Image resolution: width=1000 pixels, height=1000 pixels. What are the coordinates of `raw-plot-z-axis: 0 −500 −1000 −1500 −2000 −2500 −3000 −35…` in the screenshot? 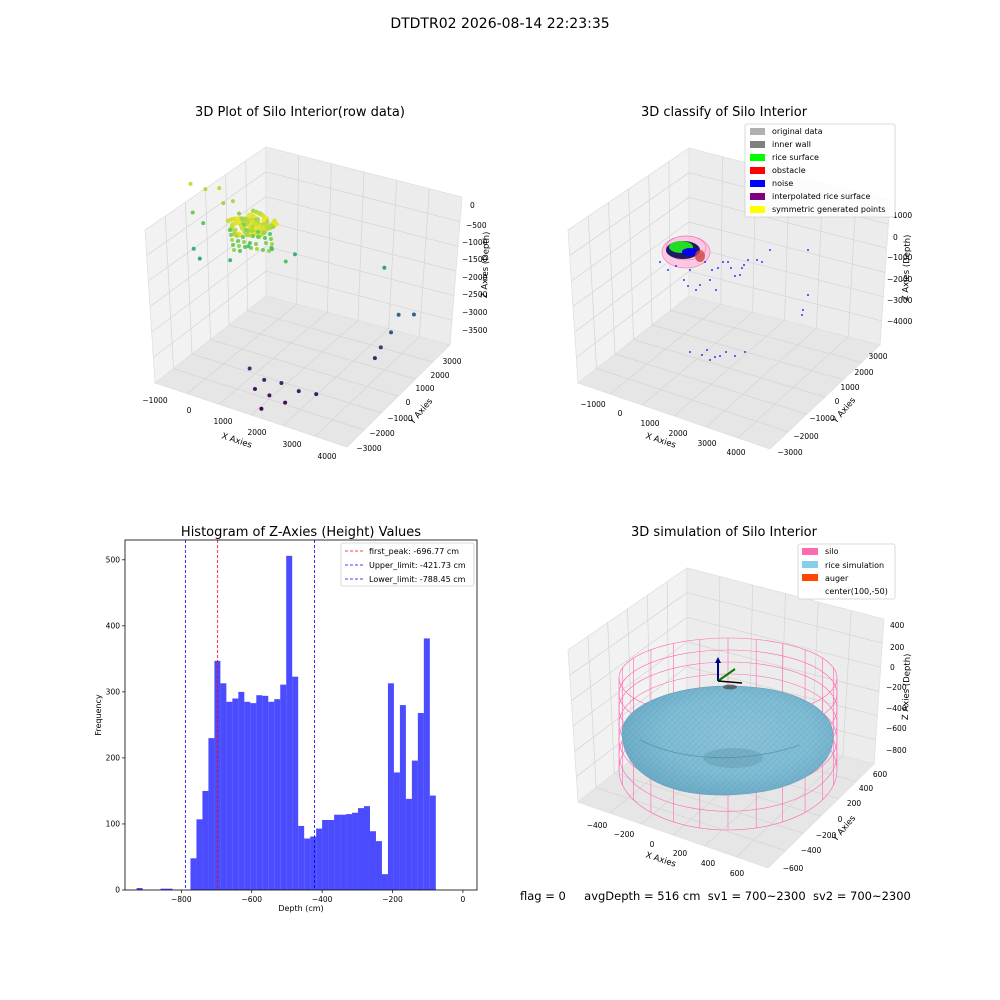 It's located at (477, 268).